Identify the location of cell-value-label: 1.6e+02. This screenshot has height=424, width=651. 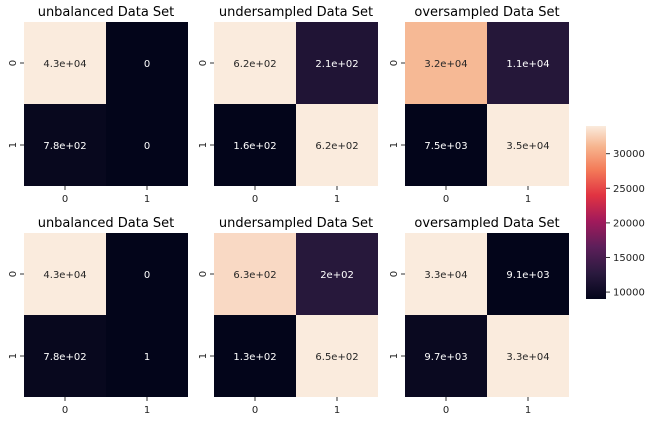
(254, 146).